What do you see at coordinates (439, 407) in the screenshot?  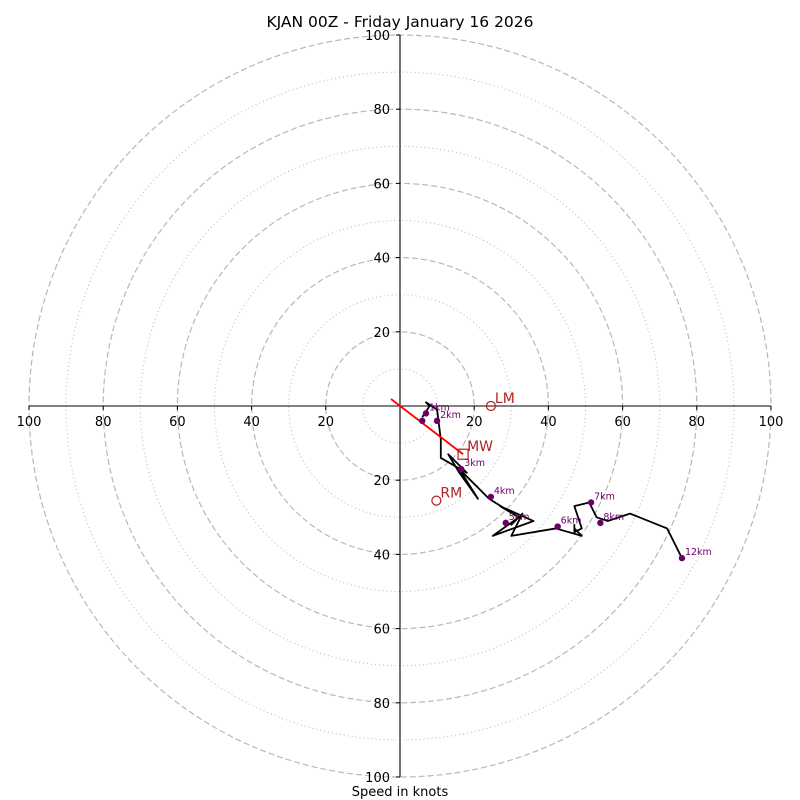 I see `height-label-1km: 1km` at bounding box center [439, 407].